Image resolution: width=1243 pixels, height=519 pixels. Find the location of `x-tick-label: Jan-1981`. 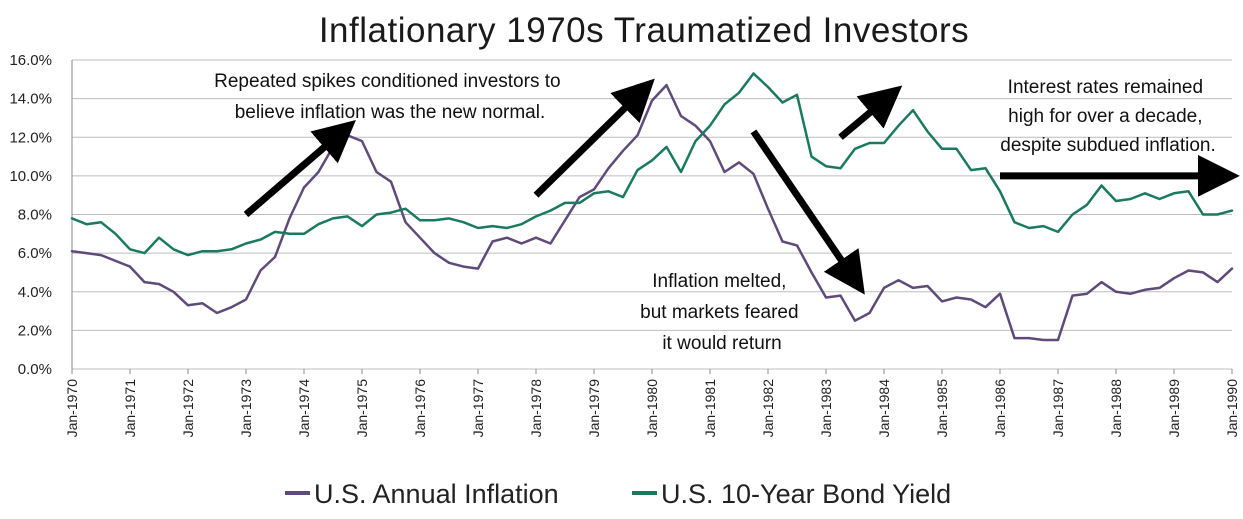

x-tick-label: Jan-1981 is located at coordinates (710, 408).